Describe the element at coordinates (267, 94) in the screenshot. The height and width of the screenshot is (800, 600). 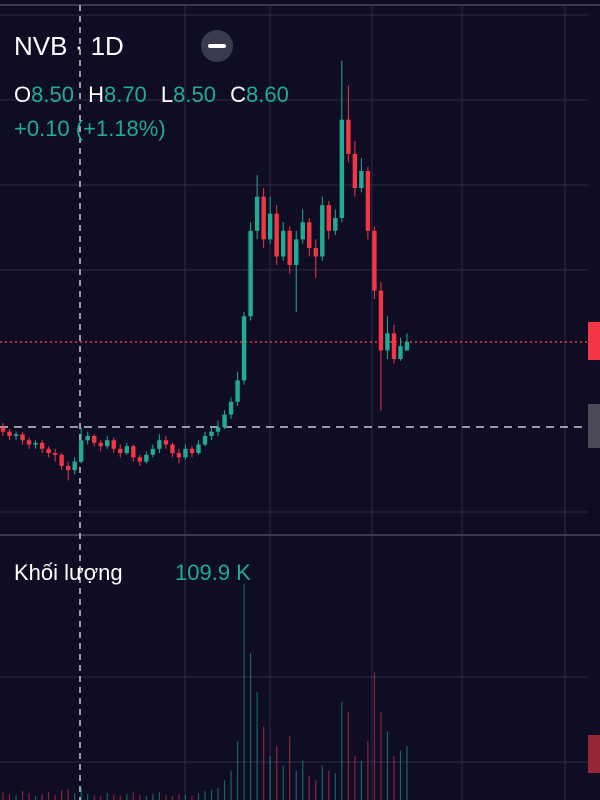
I see `c-value: 8.60` at that location.